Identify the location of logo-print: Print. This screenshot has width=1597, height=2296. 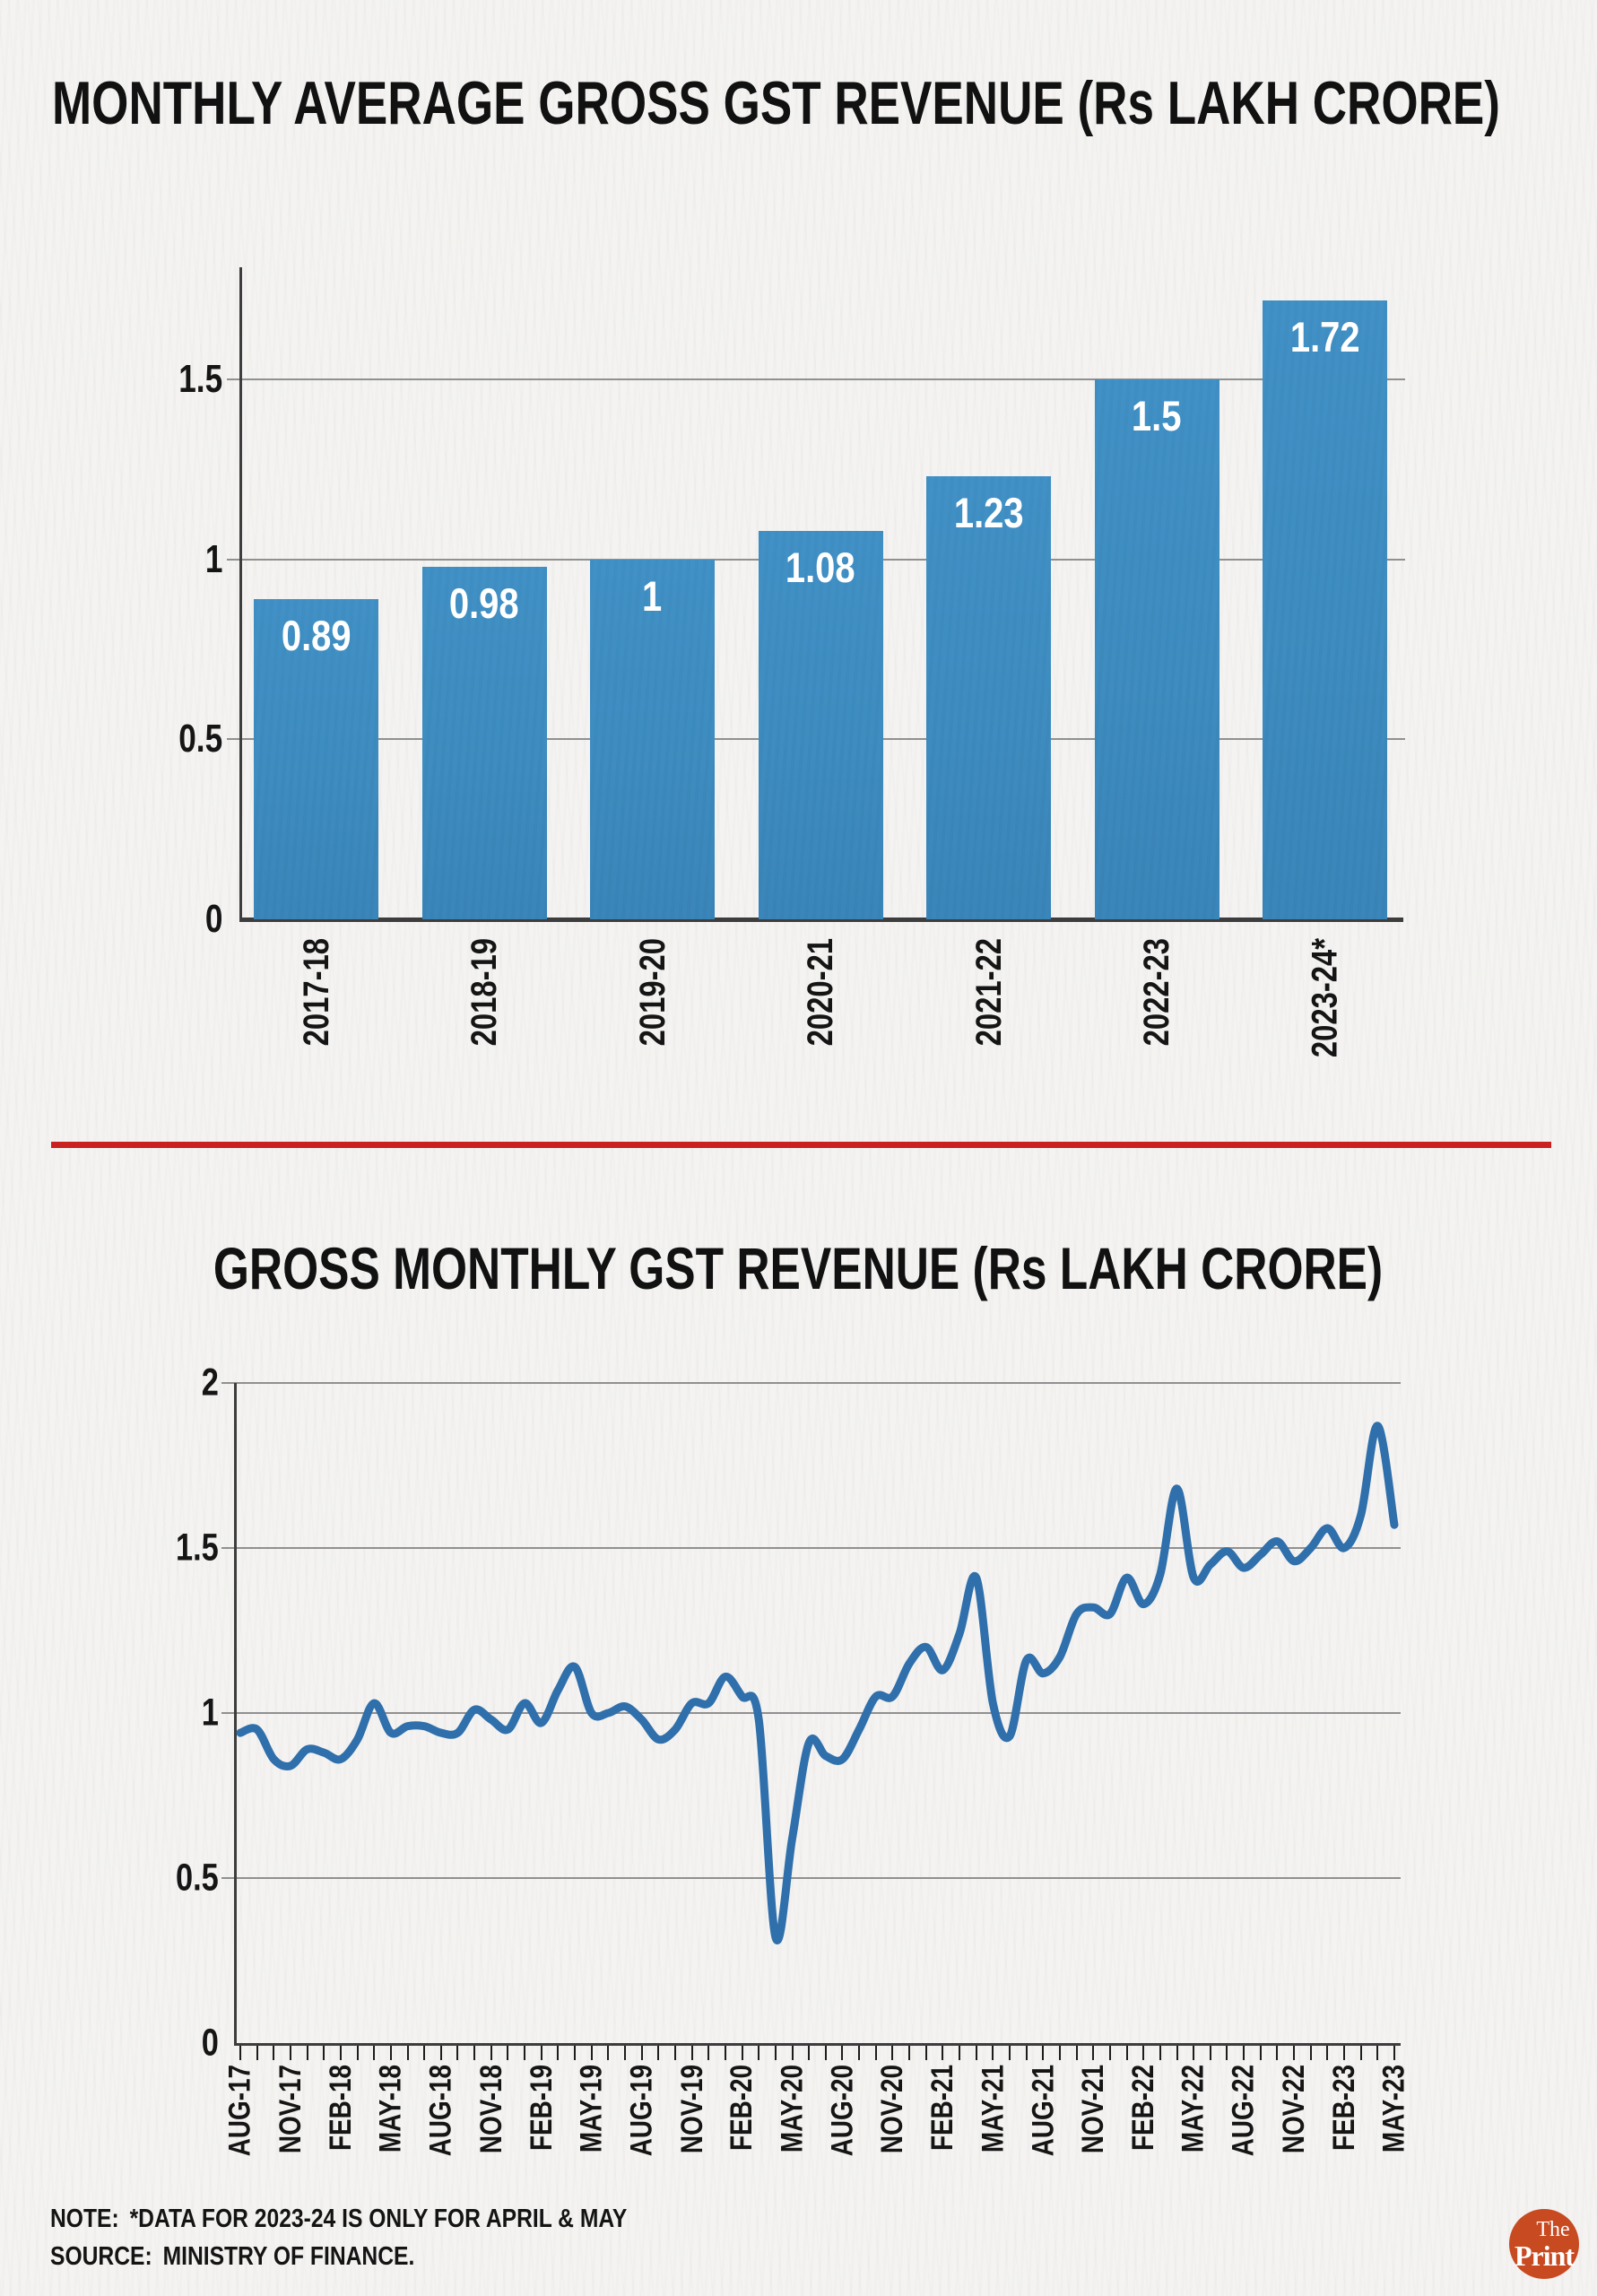
(1544, 2255).